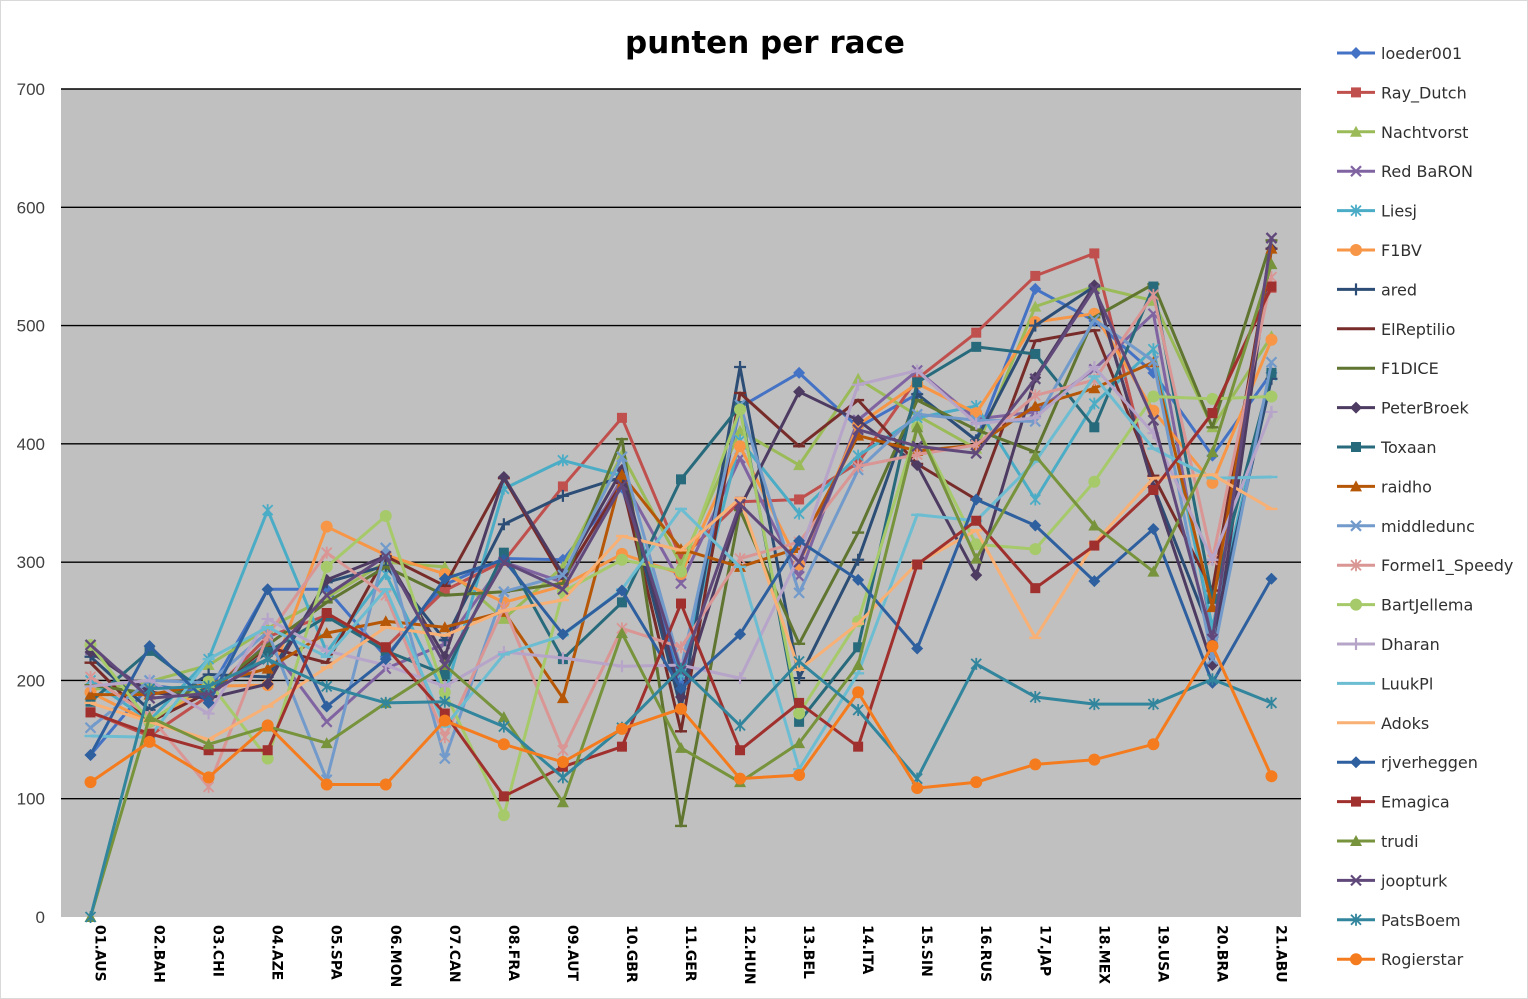  Describe the element at coordinates (1388, 644) in the screenshot. I see `legend-item: Dharan` at that location.